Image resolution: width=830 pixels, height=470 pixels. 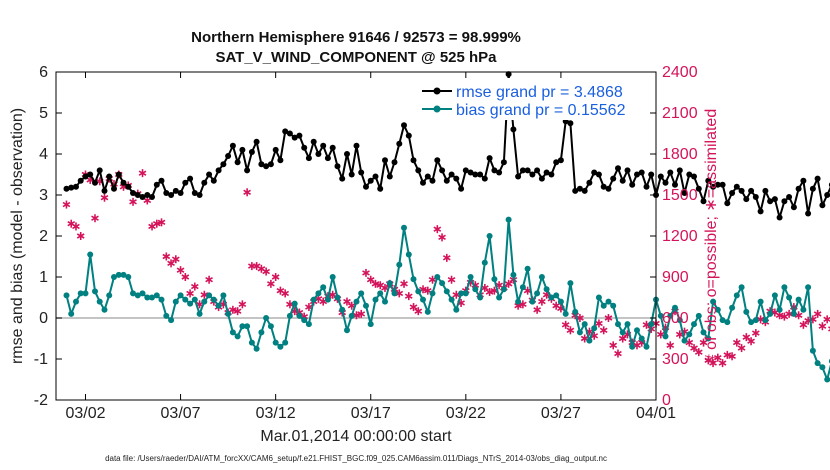 I want to click on left-tick-label: 0, so click(x=43, y=318).